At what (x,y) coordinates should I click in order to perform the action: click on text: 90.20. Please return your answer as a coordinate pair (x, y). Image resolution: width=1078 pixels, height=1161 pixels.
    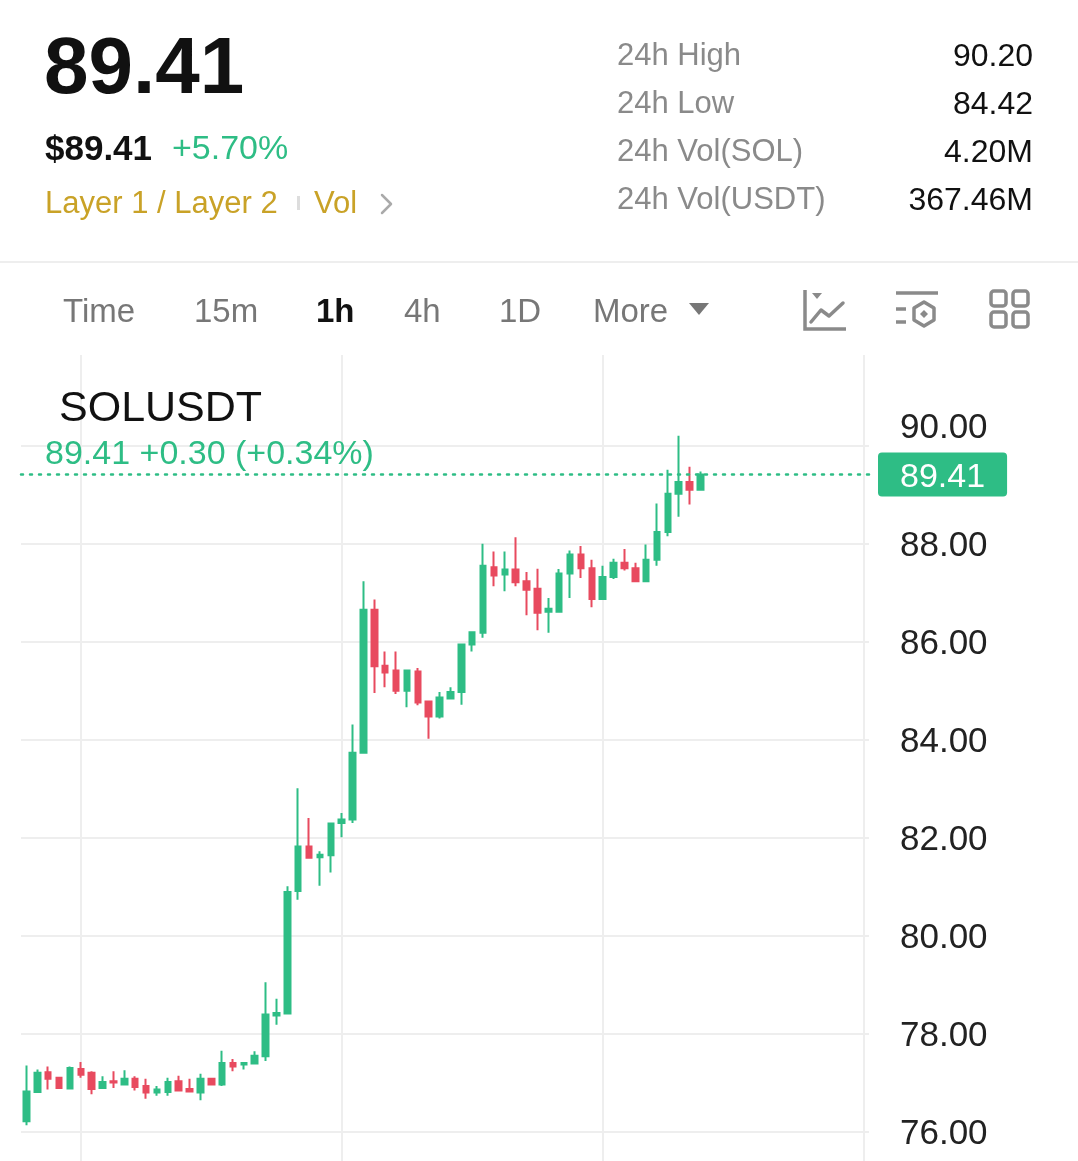
    Looking at the image, I should click on (992, 55).